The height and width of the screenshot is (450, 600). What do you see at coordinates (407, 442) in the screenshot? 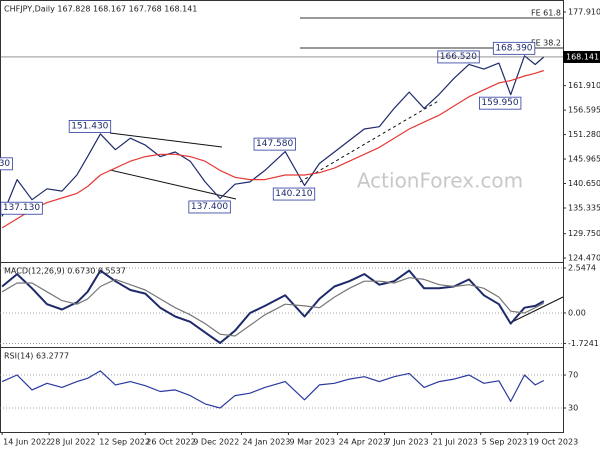
I see `x-tick-label: 7 Jun 2023` at bounding box center [407, 442].